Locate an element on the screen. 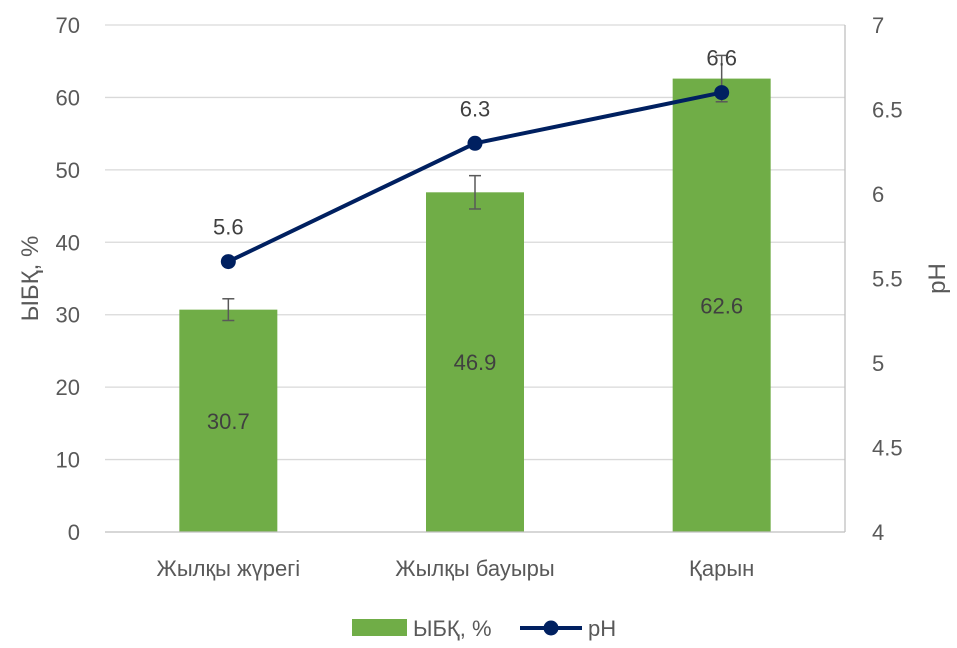  legend-label-line: pH is located at coordinates (602, 628).